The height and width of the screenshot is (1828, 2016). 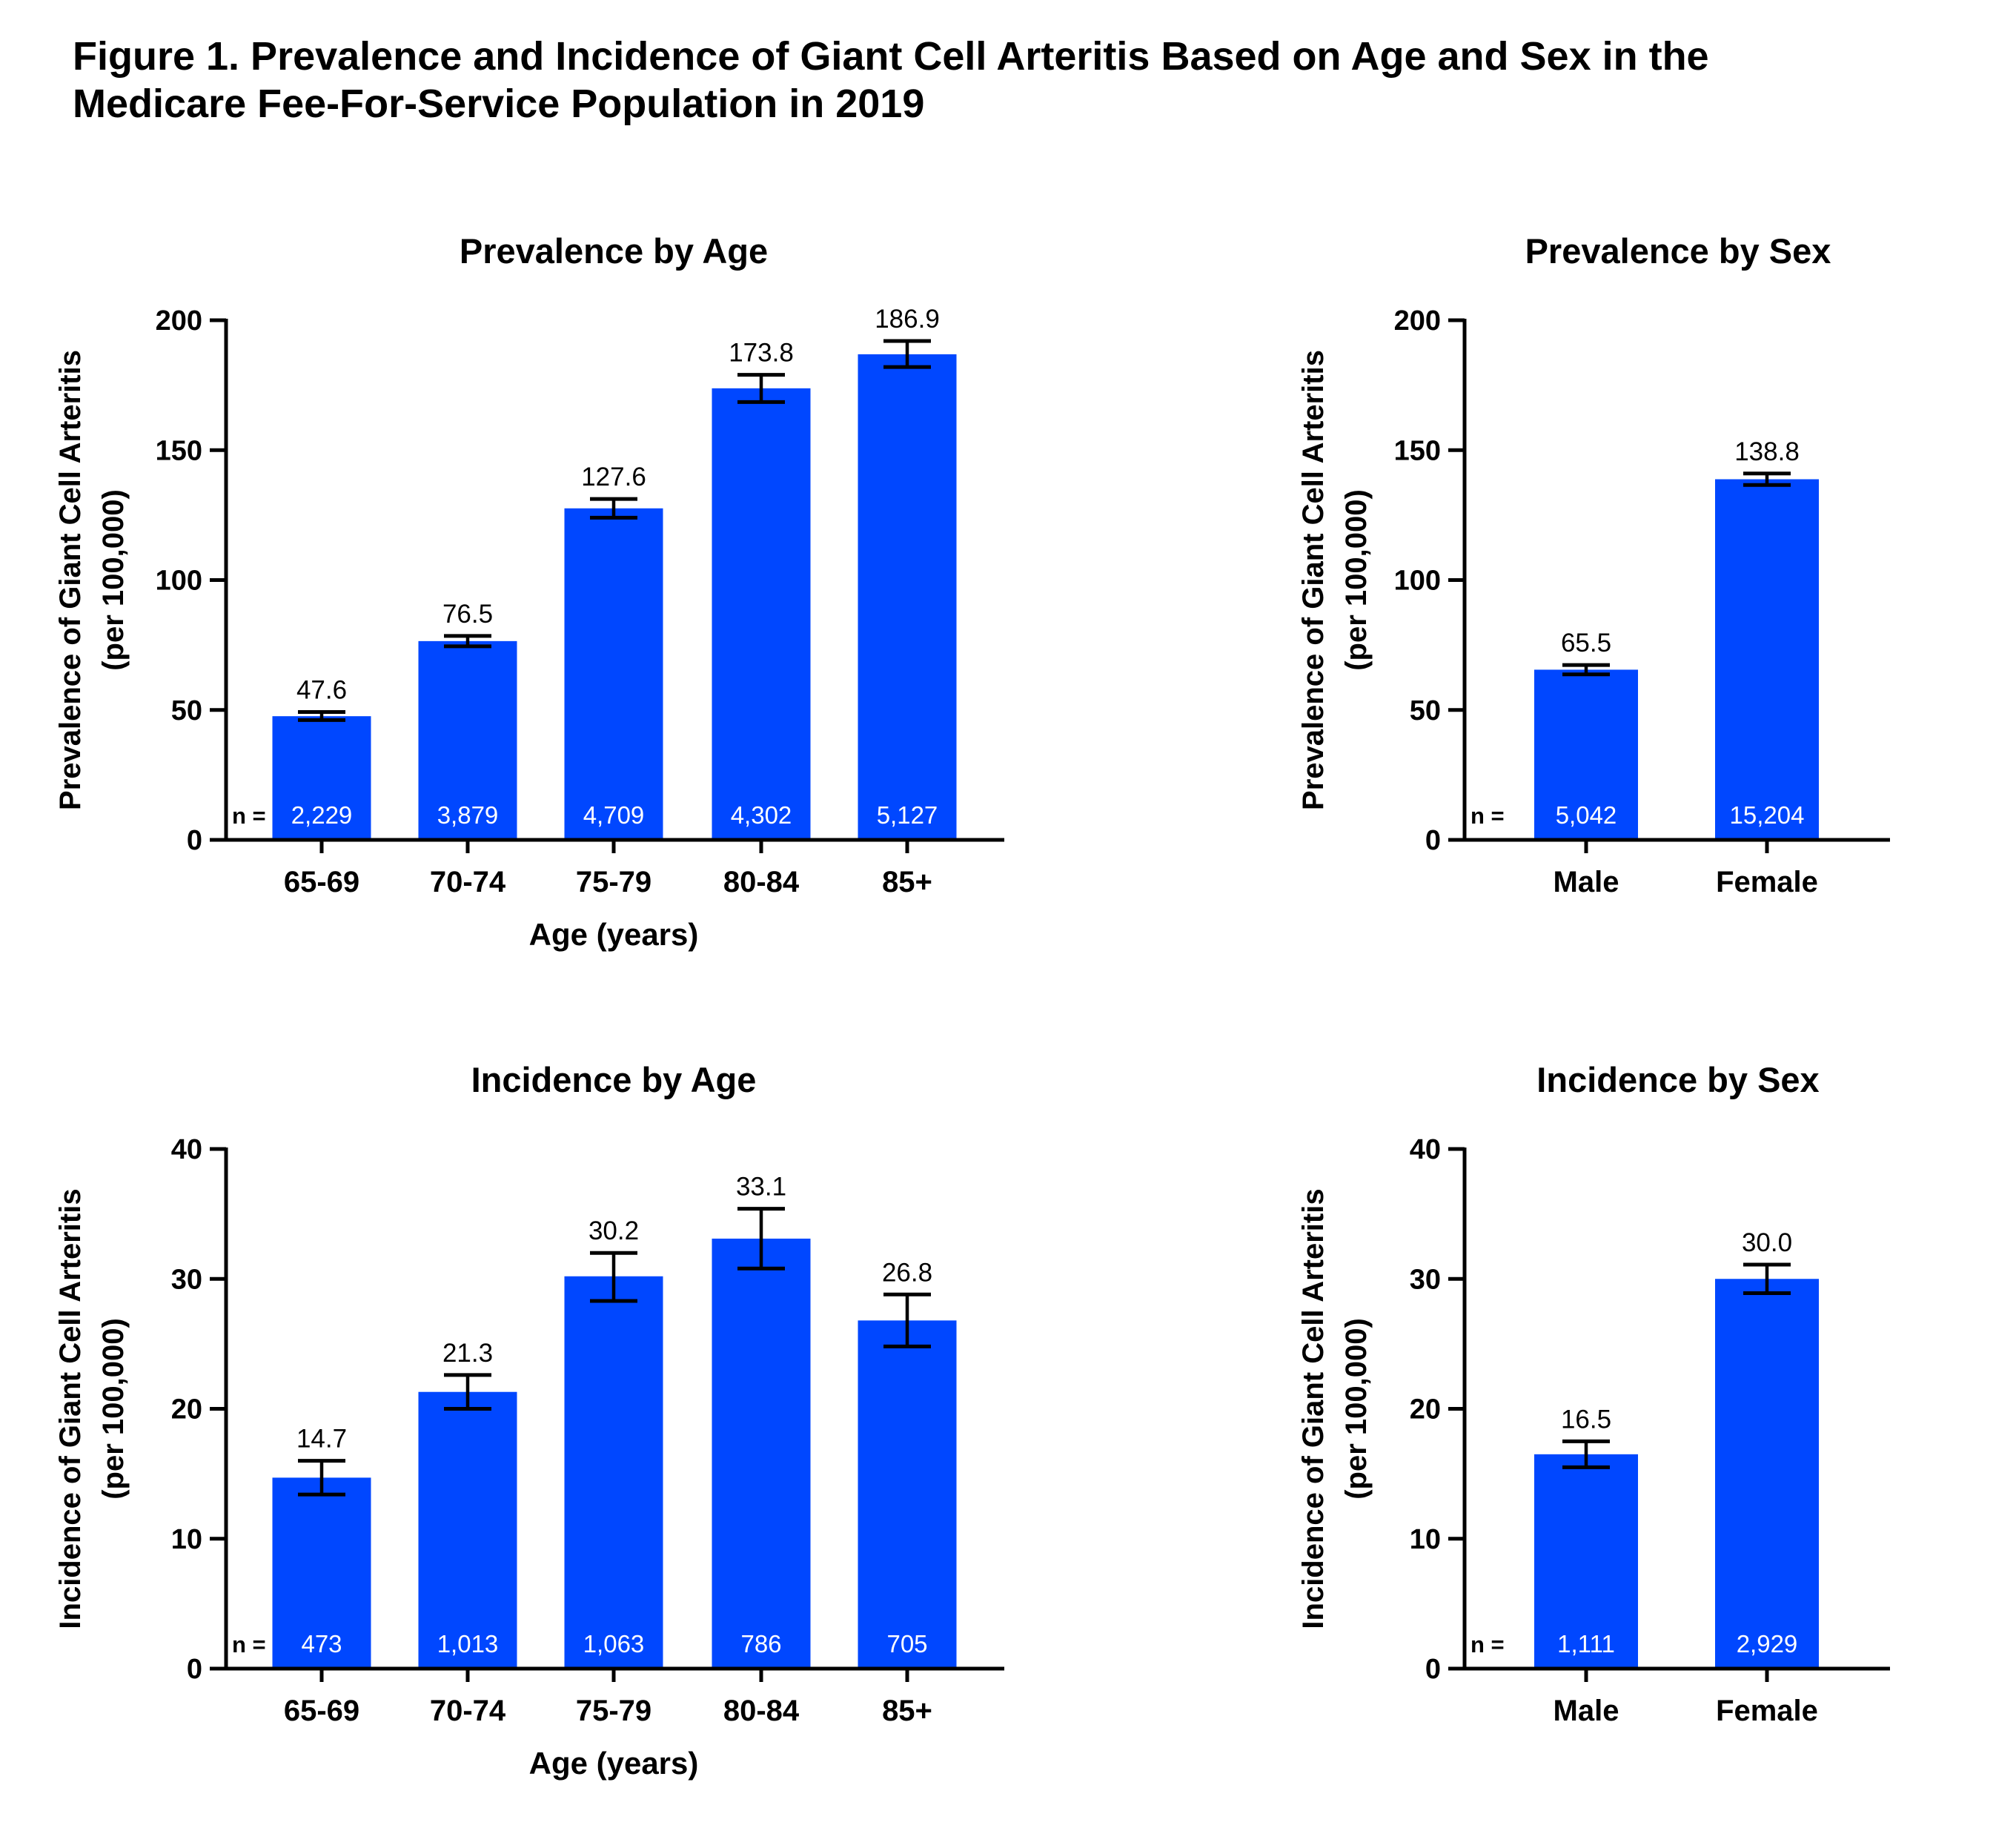 What do you see at coordinates (468, 815) in the screenshot?
I see `n-count-label: 3,879` at bounding box center [468, 815].